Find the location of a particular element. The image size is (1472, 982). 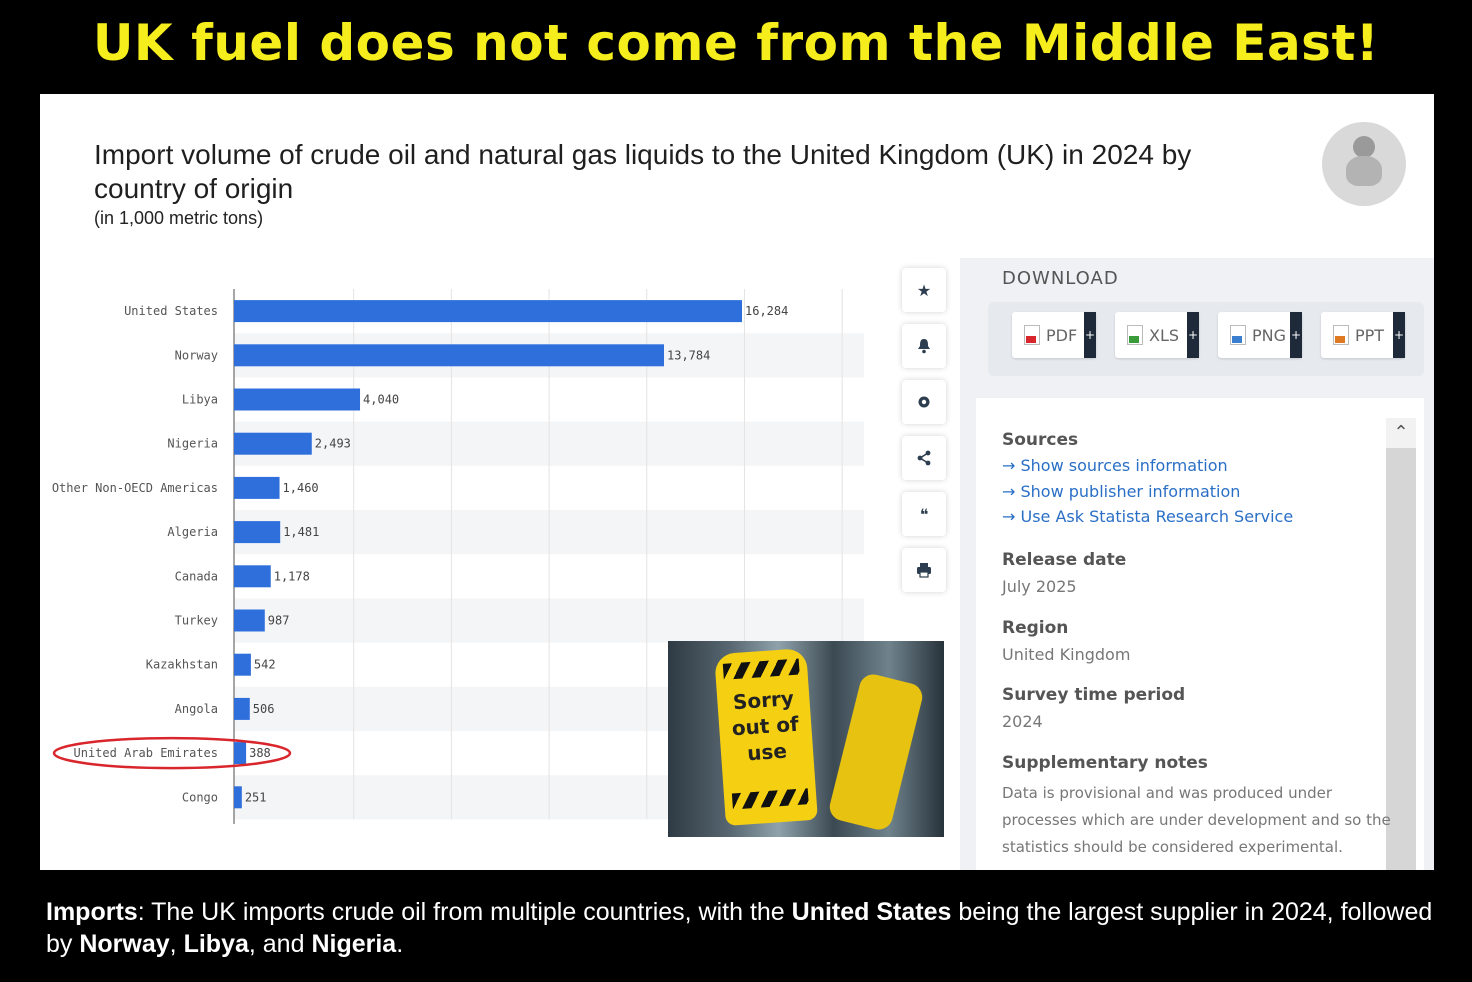

category-label: Canada is located at coordinates (196, 576).